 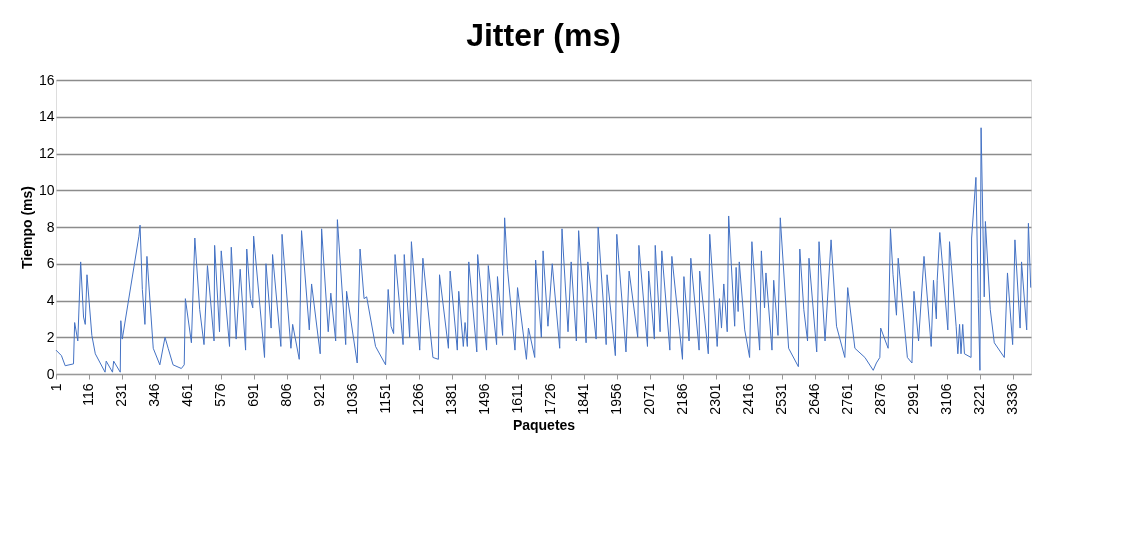 I want to click on x-tick-label: 2761, so click(x=847, y=399).